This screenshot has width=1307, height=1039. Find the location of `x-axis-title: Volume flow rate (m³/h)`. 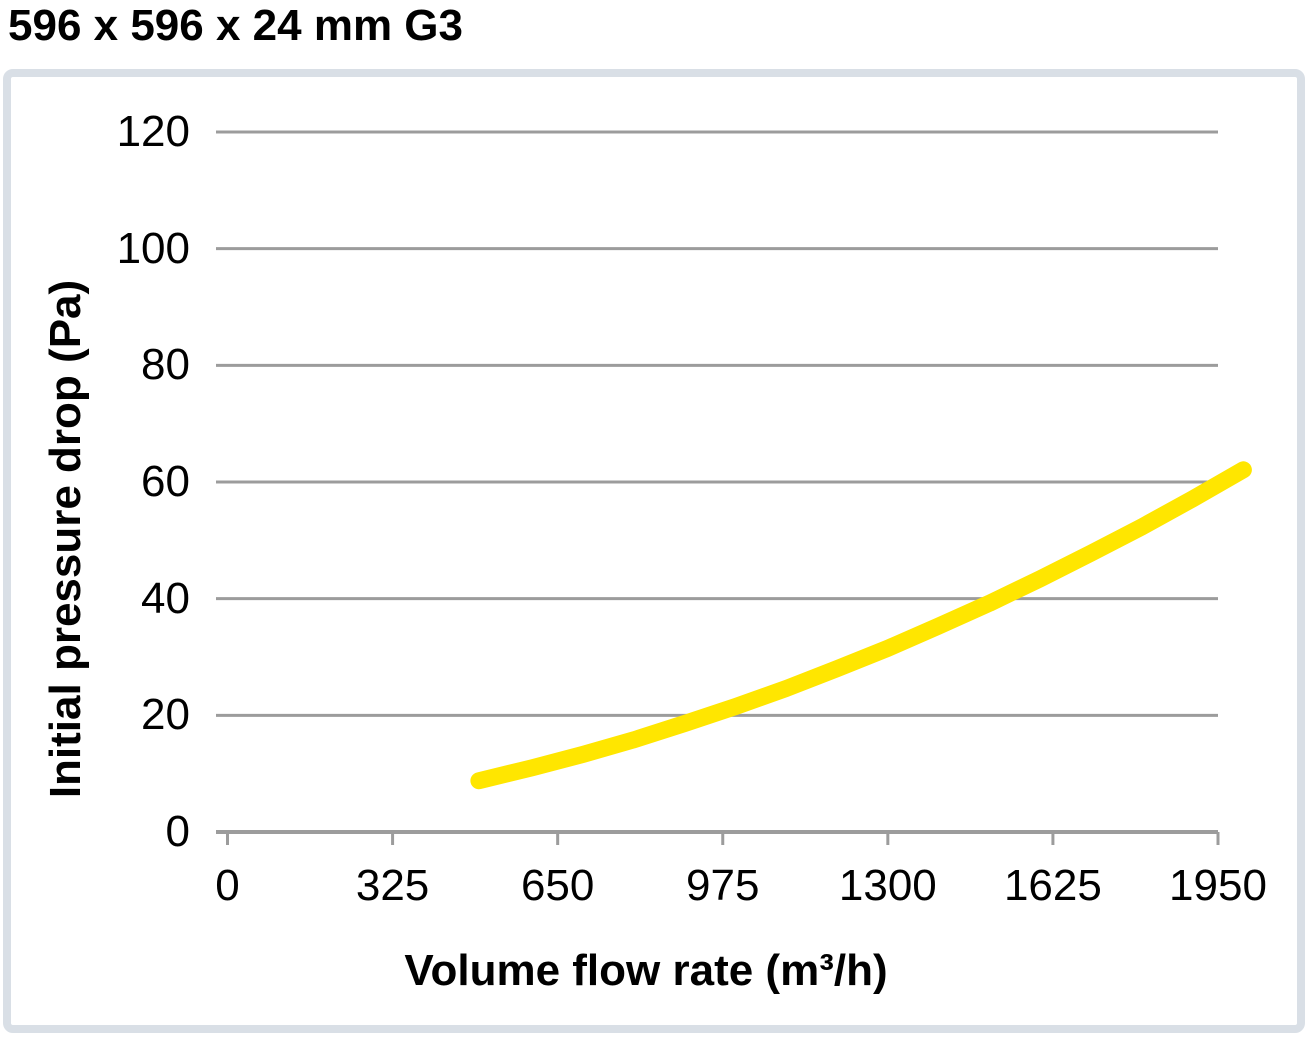

x-axis-title: Volume flow rate (m³/h) is located at coordinates (646, 970).